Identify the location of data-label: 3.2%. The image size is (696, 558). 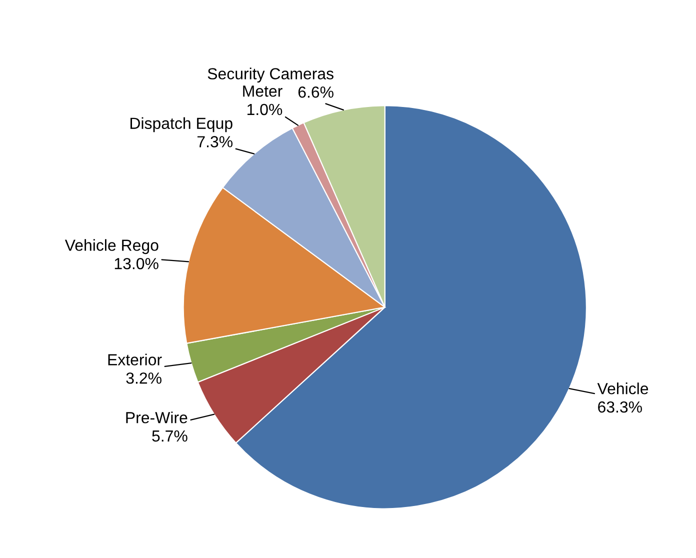
(144, 378).